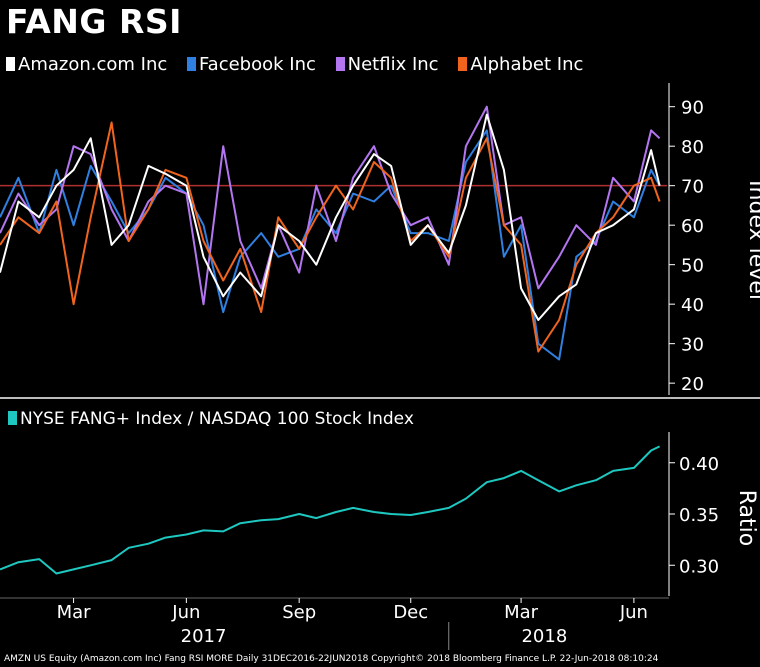 The image size is (760, 667). Describe the element at coordinates (257, 64) in the screenshot. I see `legend-facebook-label: Facebook Inc` at that location.